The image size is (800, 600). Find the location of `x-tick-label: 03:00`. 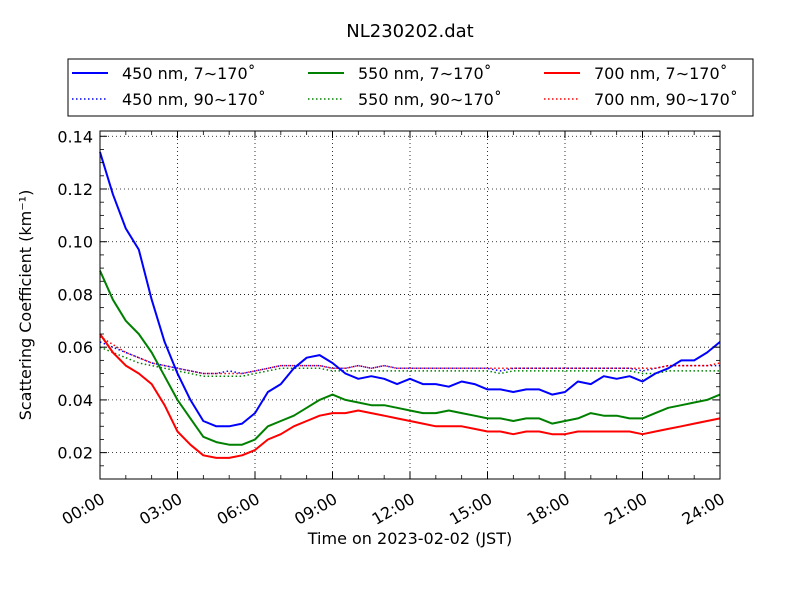

x-tick-label: 03:00 is located at coordinates (160, 509).